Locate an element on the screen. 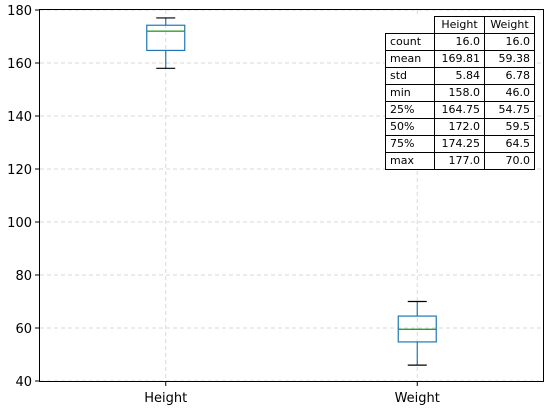 This screenshot has width=550, height=410. x-tick-label: Height is located at coordinates (165, 398).